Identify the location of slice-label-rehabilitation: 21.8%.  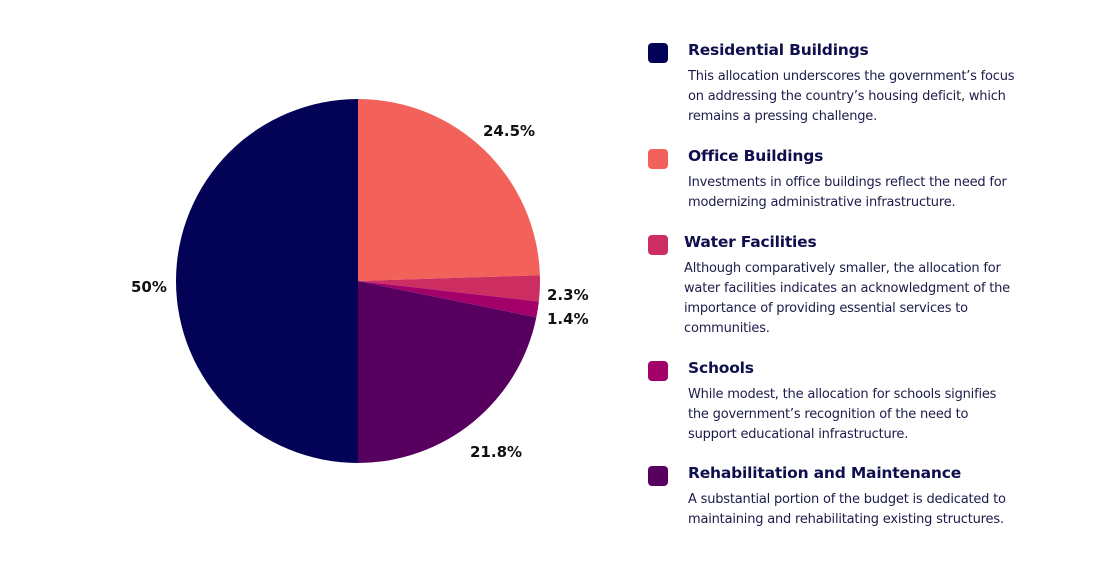
(496, 452).